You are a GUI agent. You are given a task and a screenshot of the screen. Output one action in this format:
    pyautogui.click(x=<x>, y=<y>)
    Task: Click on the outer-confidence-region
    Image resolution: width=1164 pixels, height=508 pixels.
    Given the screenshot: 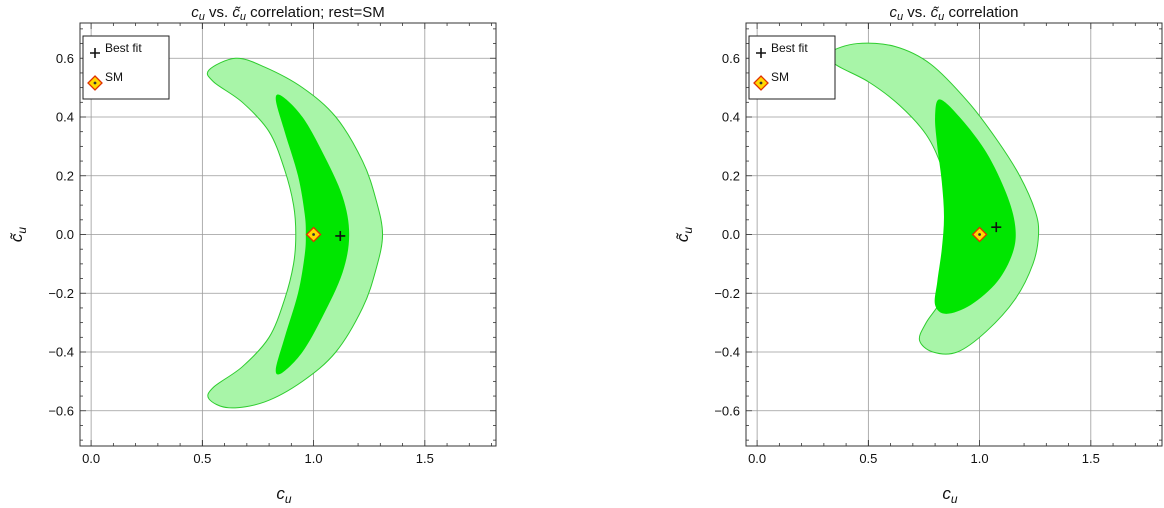 What is the action you would take?
    pyautogui.click(x=295, y=233)
    